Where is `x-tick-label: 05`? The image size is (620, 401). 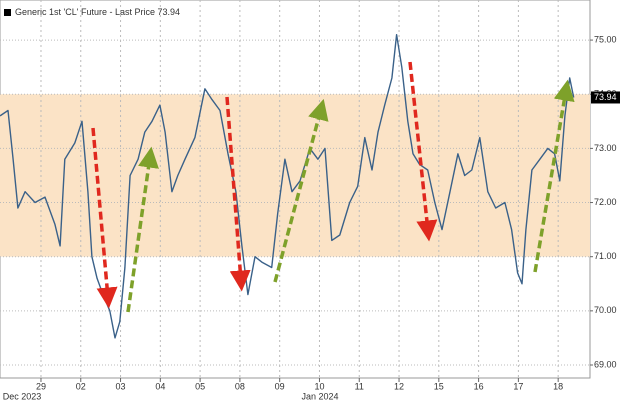 x-tick-label: 05 is located at coordinates (200, 386).